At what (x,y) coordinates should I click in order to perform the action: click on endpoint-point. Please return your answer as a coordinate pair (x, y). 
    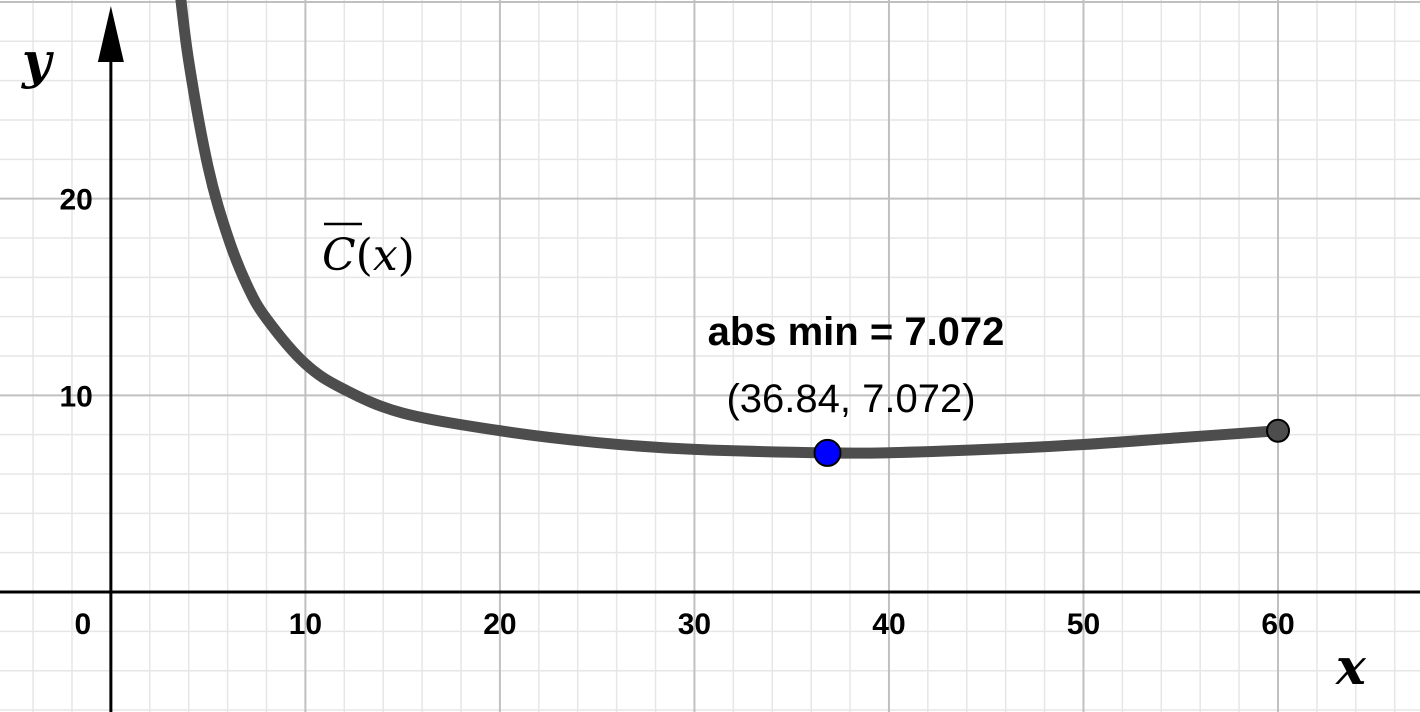
    Looking at the image, I should click on (1278, 430).